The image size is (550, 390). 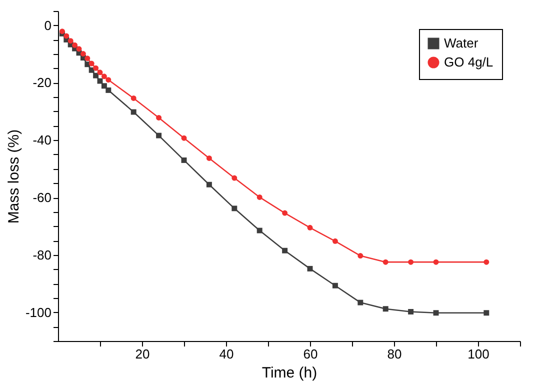 I want to click on y-tick-label: 0, so click(x=48, y=25).